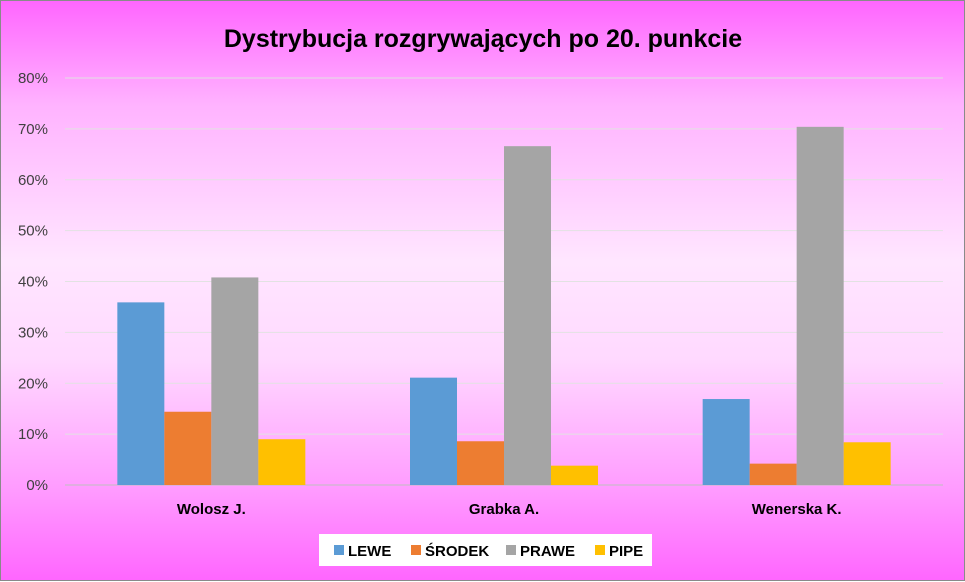 Image resolution: width=965 pixels, height=582 pixels. I want to click on y-tick-label: 40%, so click(33, 282).